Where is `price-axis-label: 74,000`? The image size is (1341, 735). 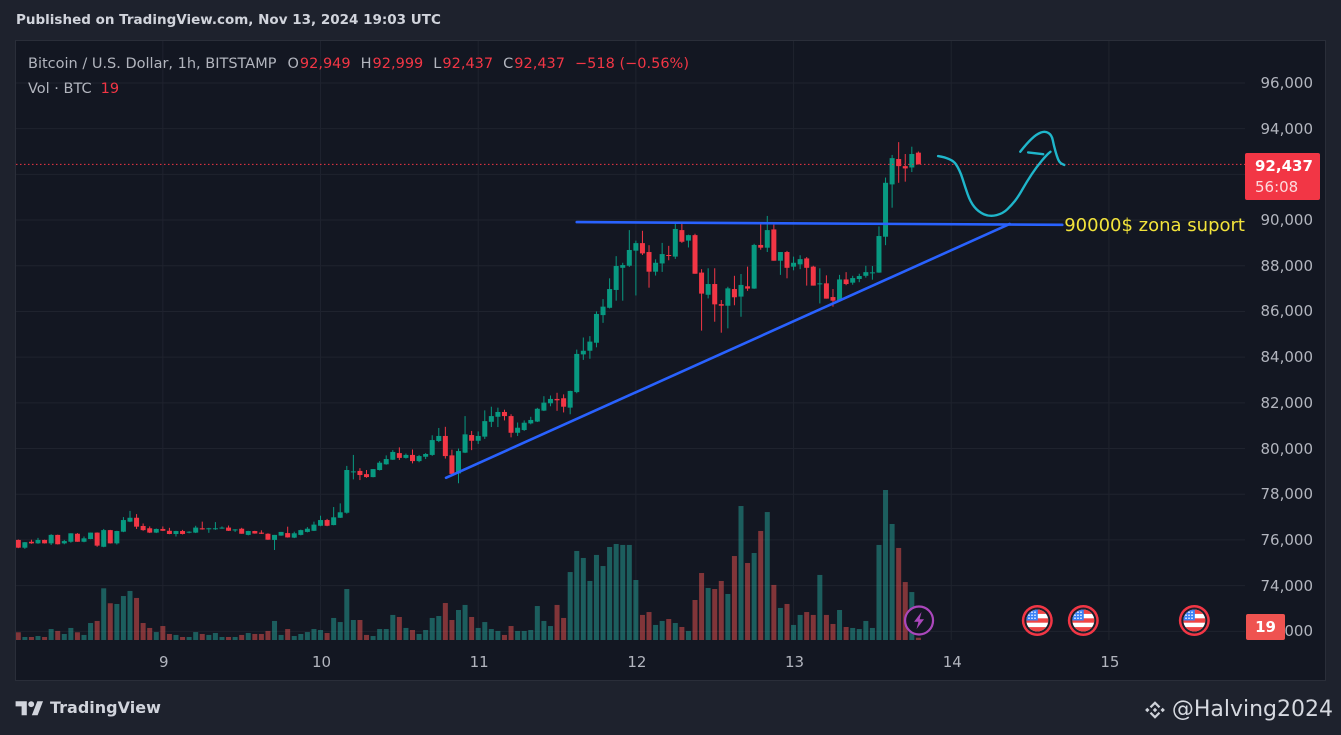
price-axis-label: 74,000 is located at coordinates (1287, 585).